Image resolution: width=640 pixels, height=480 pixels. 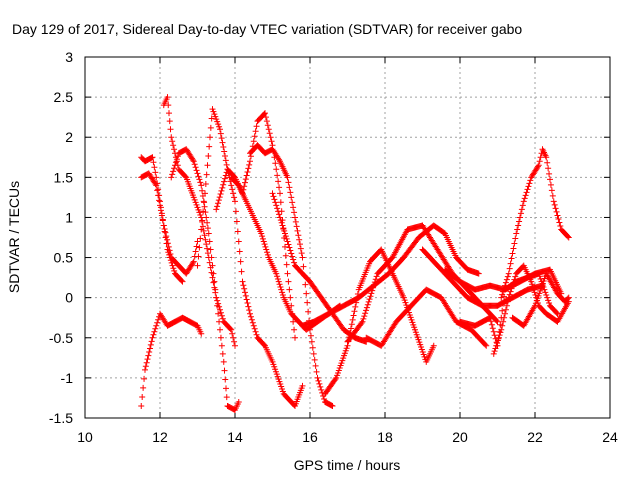 I want to click on y-tick-label: 2, so click(x=69, y=137).